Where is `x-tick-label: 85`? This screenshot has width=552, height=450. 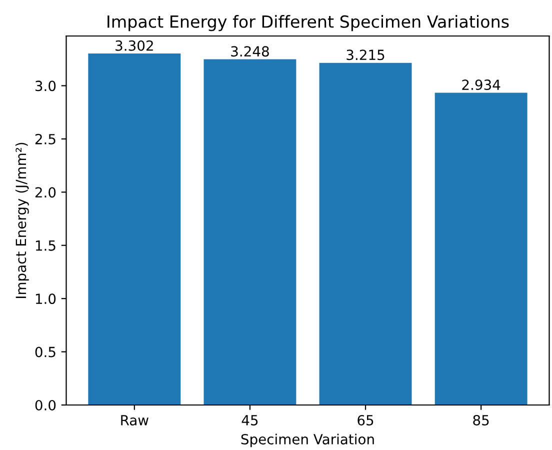 x-tick-label: 85 is located at coordinates (481, 420).